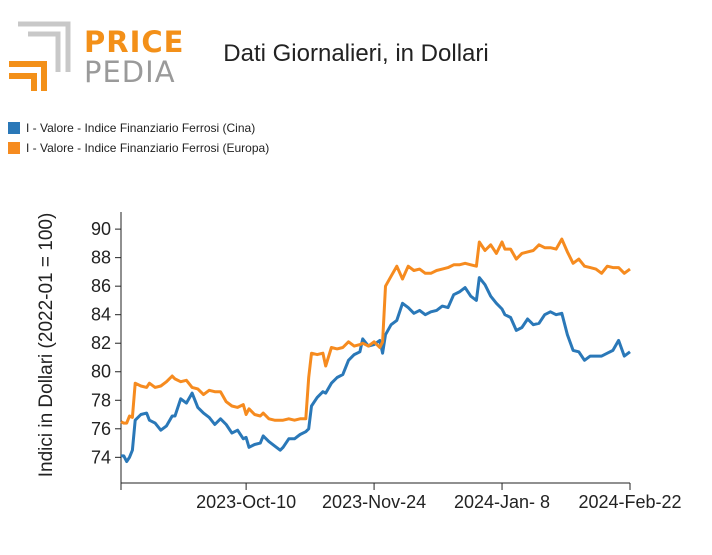 This screenshot has width=712, height=555. I want to click on chart-title: Dati Giornalieri, in Dollari, so click(356, 54).